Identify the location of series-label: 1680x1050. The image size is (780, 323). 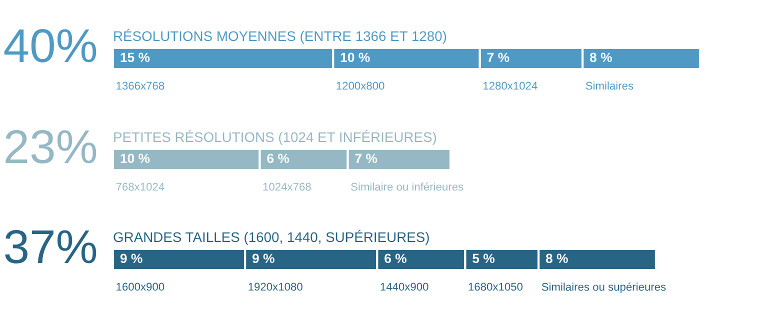
(495, 286).